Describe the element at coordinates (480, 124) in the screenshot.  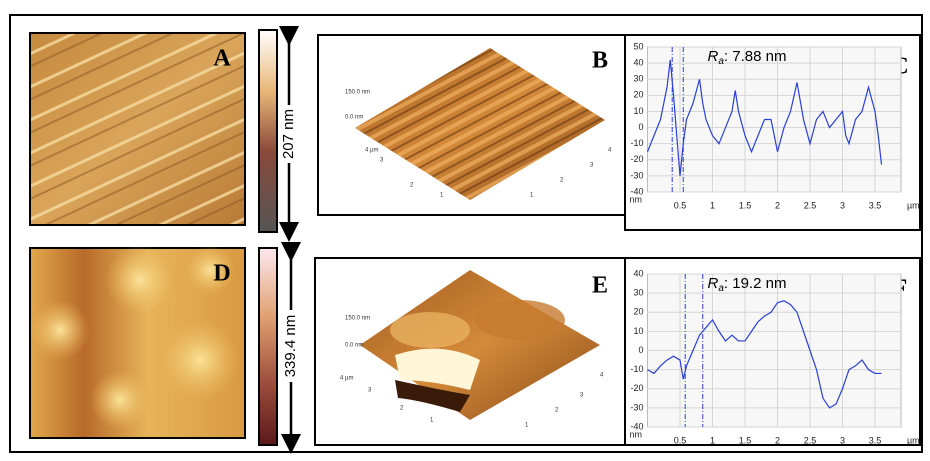
I see `surface-b` at that location.